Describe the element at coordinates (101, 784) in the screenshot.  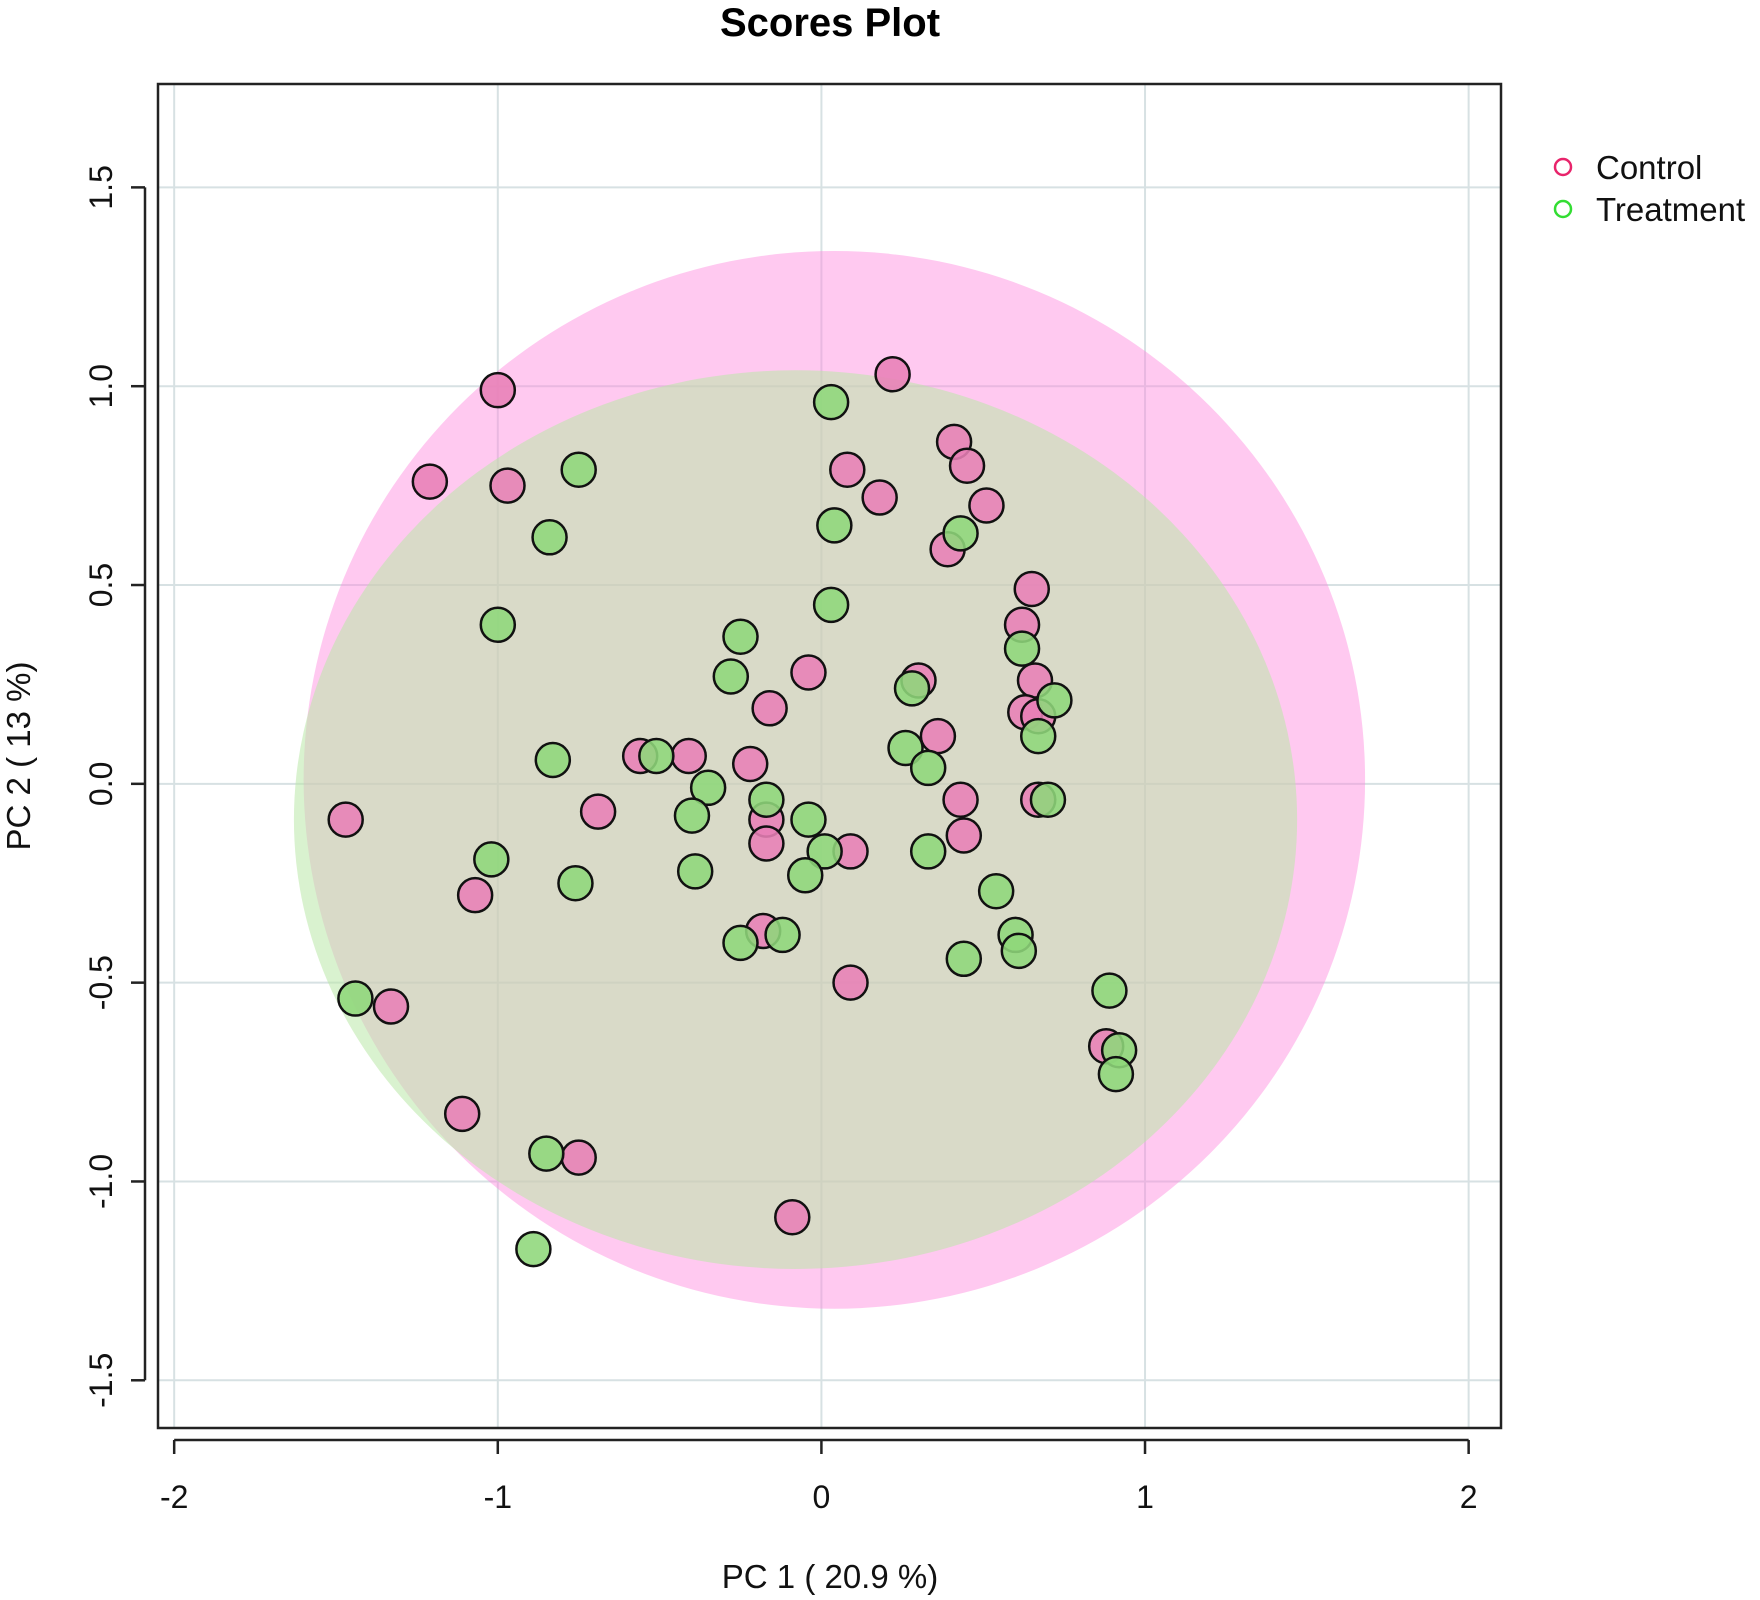
I see `y-tick-label: 0.0` at that location.